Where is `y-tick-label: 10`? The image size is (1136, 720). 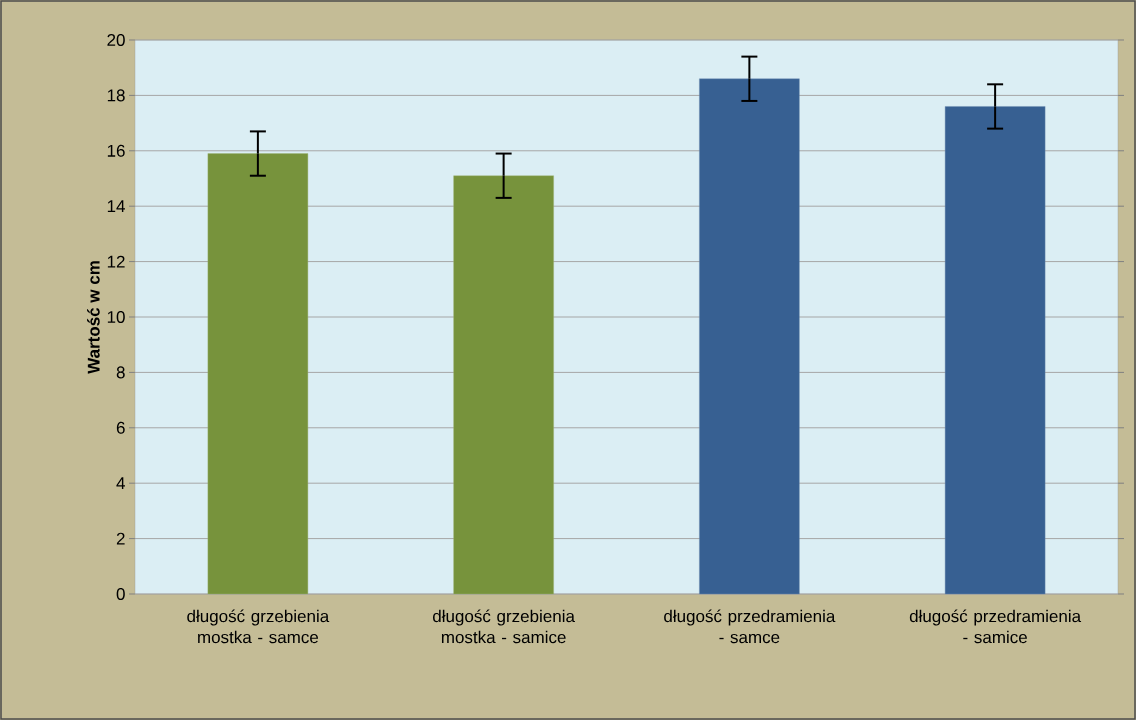
y-tick-label: 10 is located at coordinates (116, 317).